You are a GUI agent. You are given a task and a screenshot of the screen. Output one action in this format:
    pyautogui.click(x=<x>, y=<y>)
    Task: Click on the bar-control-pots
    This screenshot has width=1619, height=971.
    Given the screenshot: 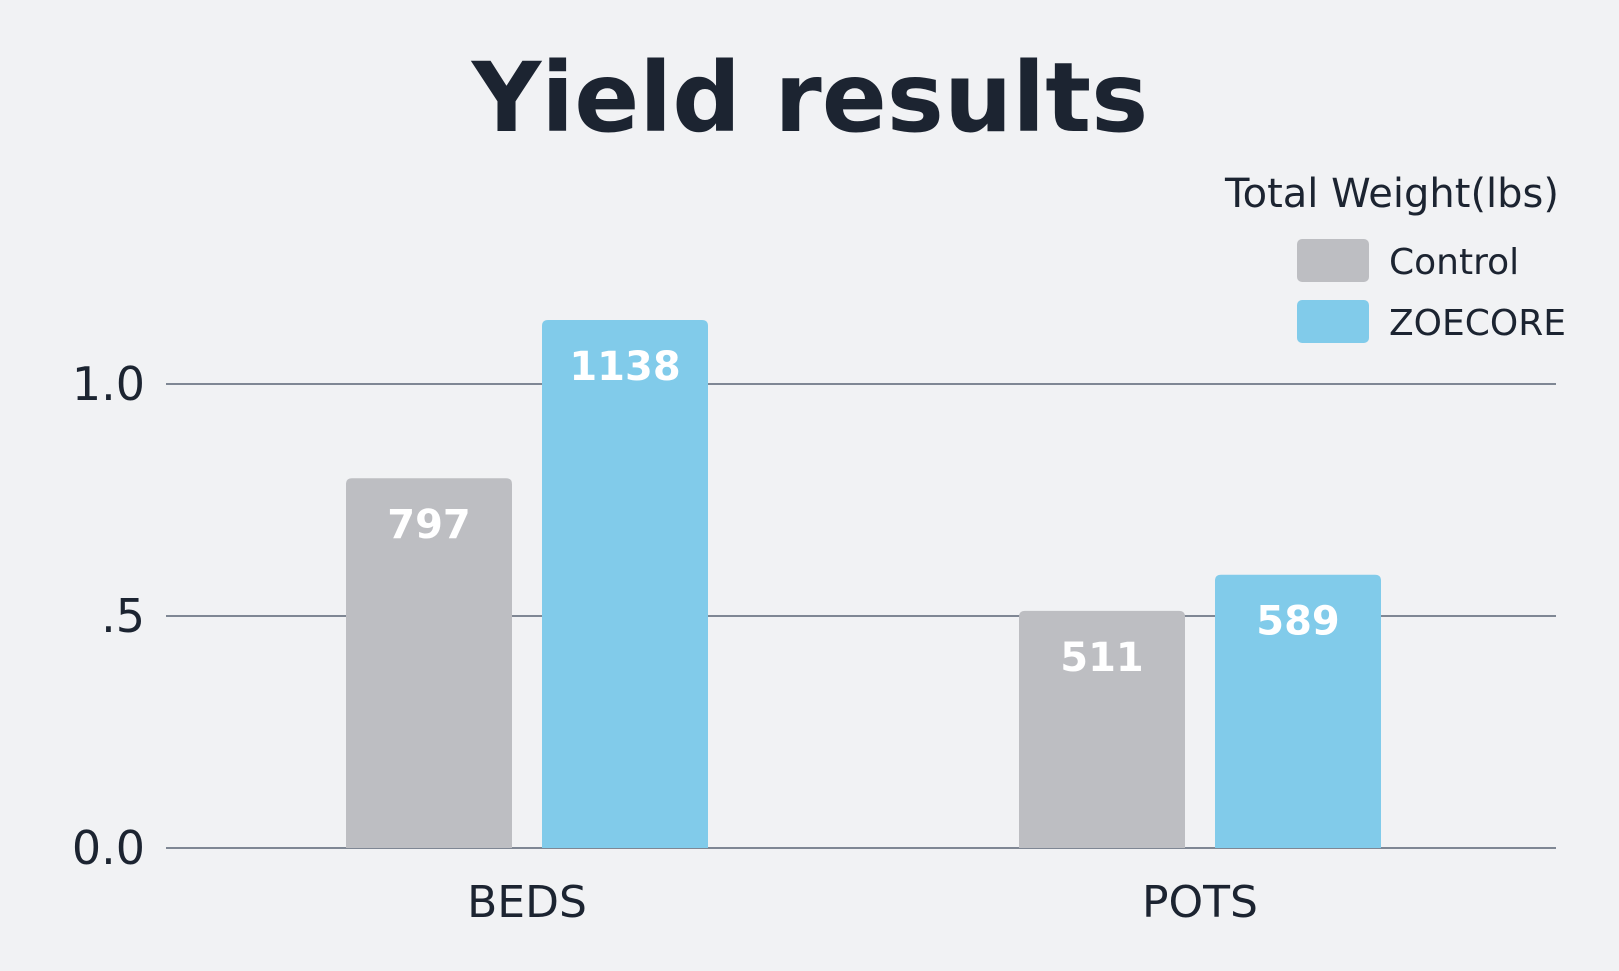 What is the action you would take?
    pyautogui.click(x=1102, y=729)
    